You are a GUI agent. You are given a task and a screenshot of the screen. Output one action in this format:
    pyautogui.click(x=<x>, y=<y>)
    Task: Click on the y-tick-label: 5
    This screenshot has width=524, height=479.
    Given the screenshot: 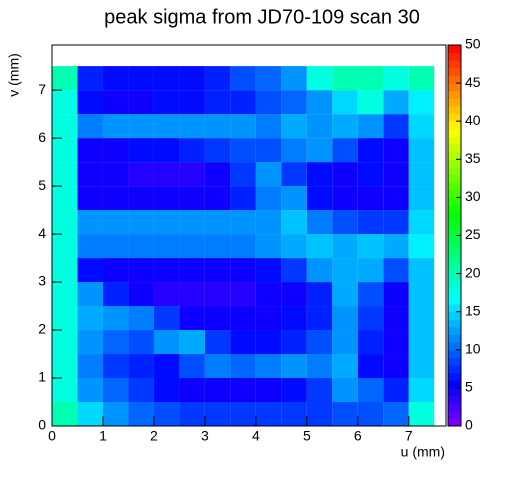 What is the action you would take?
    pyautogui.click(x=42, y=185)
    